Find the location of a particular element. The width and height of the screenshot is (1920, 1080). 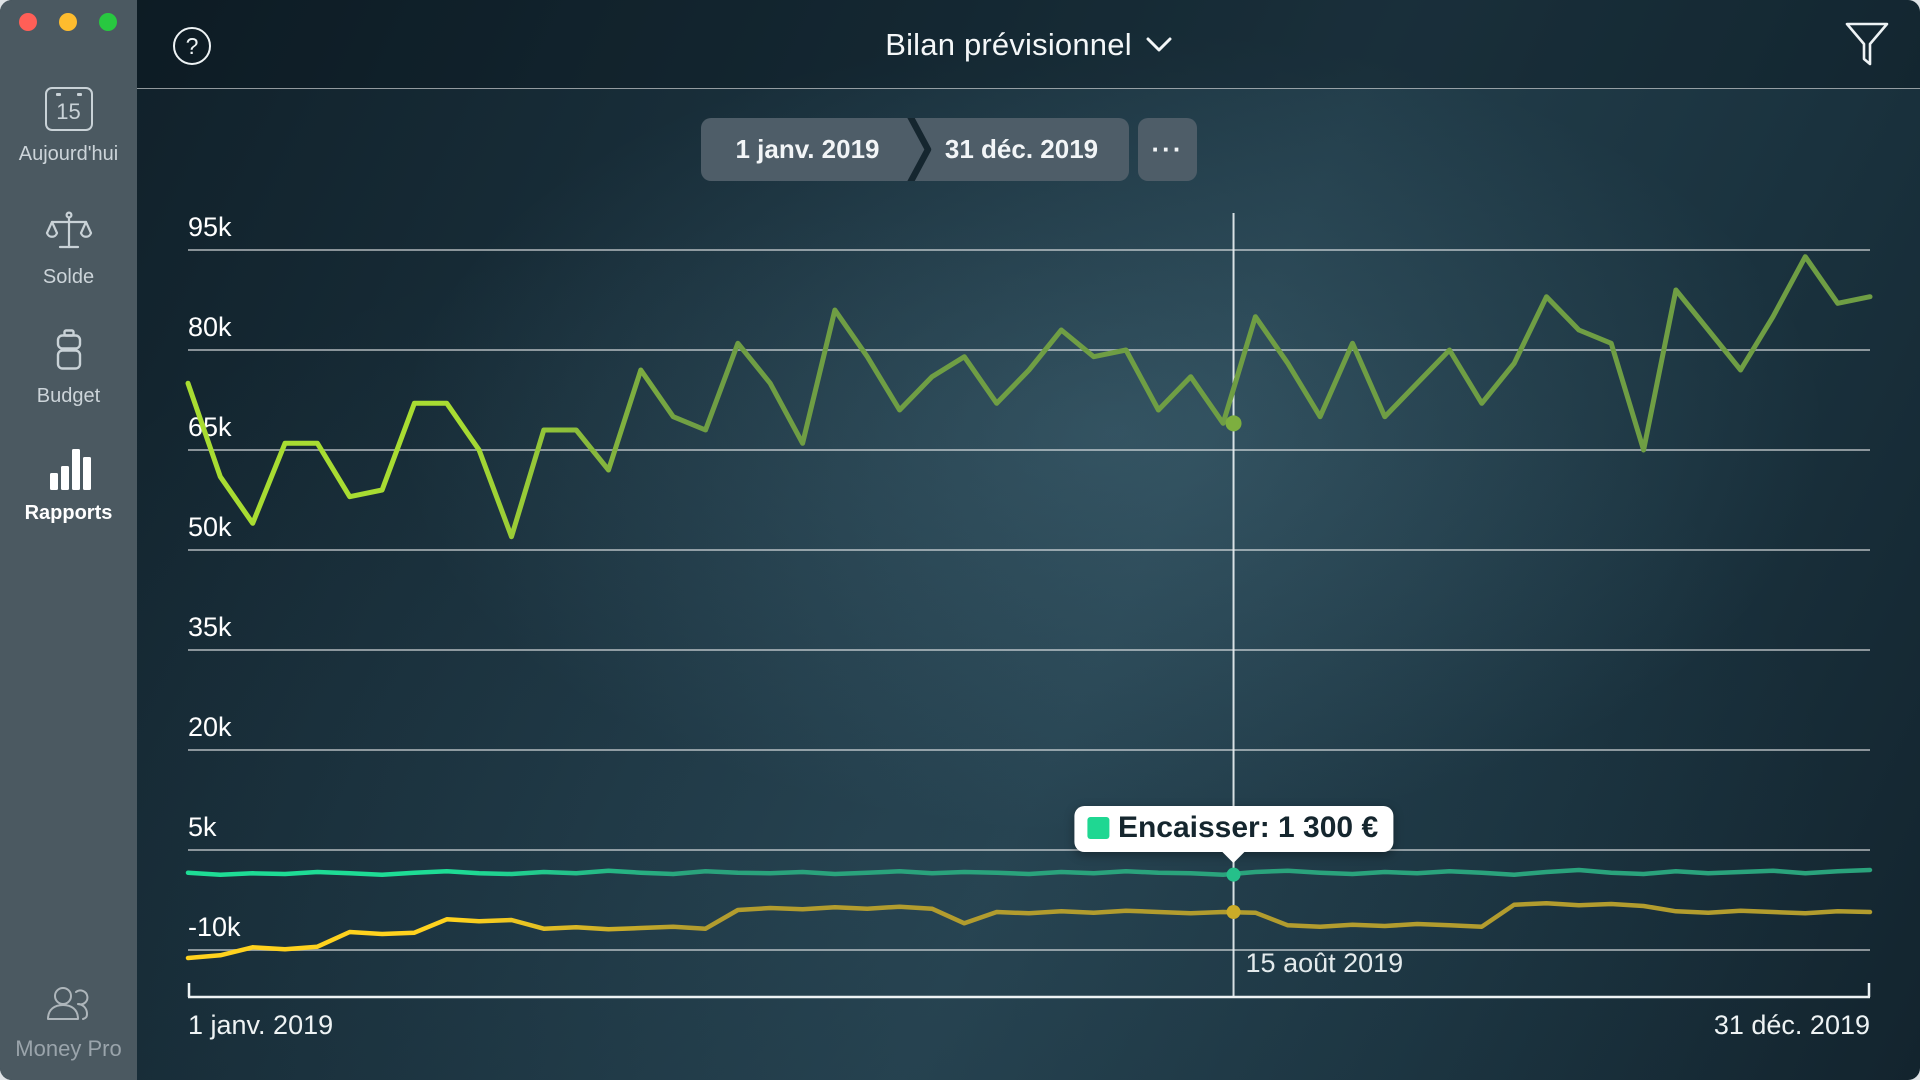

x-axis-start-label: 1 janv. 2019 is located at coordinates (260, 1025).